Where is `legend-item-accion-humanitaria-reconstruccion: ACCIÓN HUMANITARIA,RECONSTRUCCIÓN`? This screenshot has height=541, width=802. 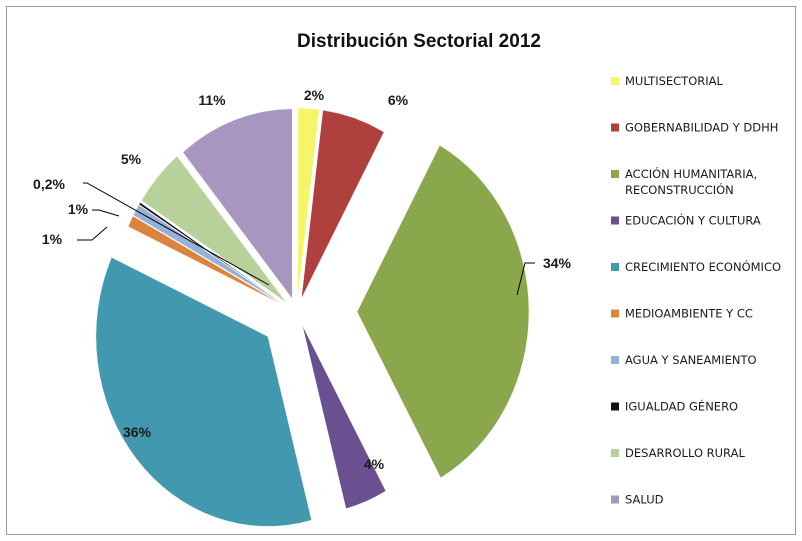
legend-item-accion-humanitaria-reconstruccion: ACCIÓN HUMANITARIA,RECONSTRUCCIÓN is located at coordinates (684, 181).